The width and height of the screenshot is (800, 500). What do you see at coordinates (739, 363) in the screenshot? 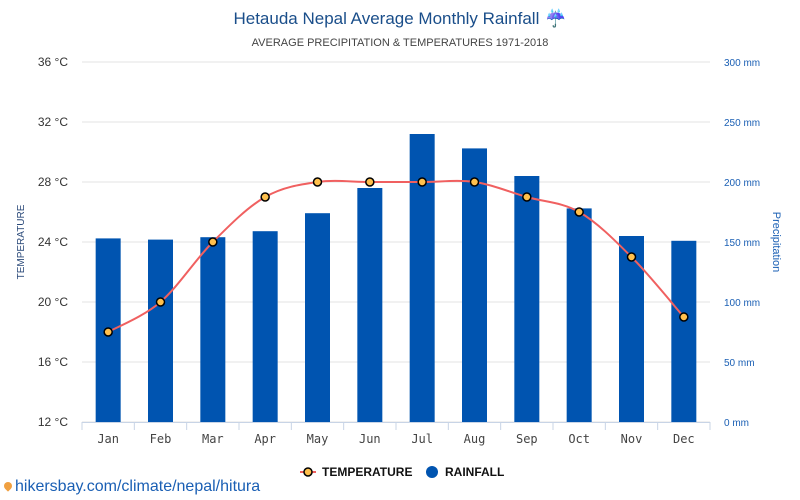
I see `y-right-tick-label: 50 mm` at bounding box center [739, 363].